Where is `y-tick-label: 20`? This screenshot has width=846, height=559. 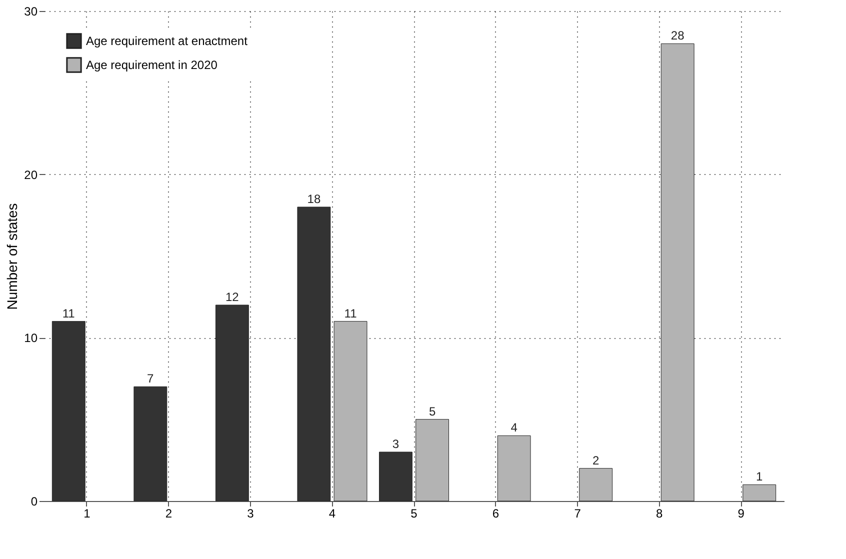 y-tick-label: 20 is located at coordinates (31, 175).